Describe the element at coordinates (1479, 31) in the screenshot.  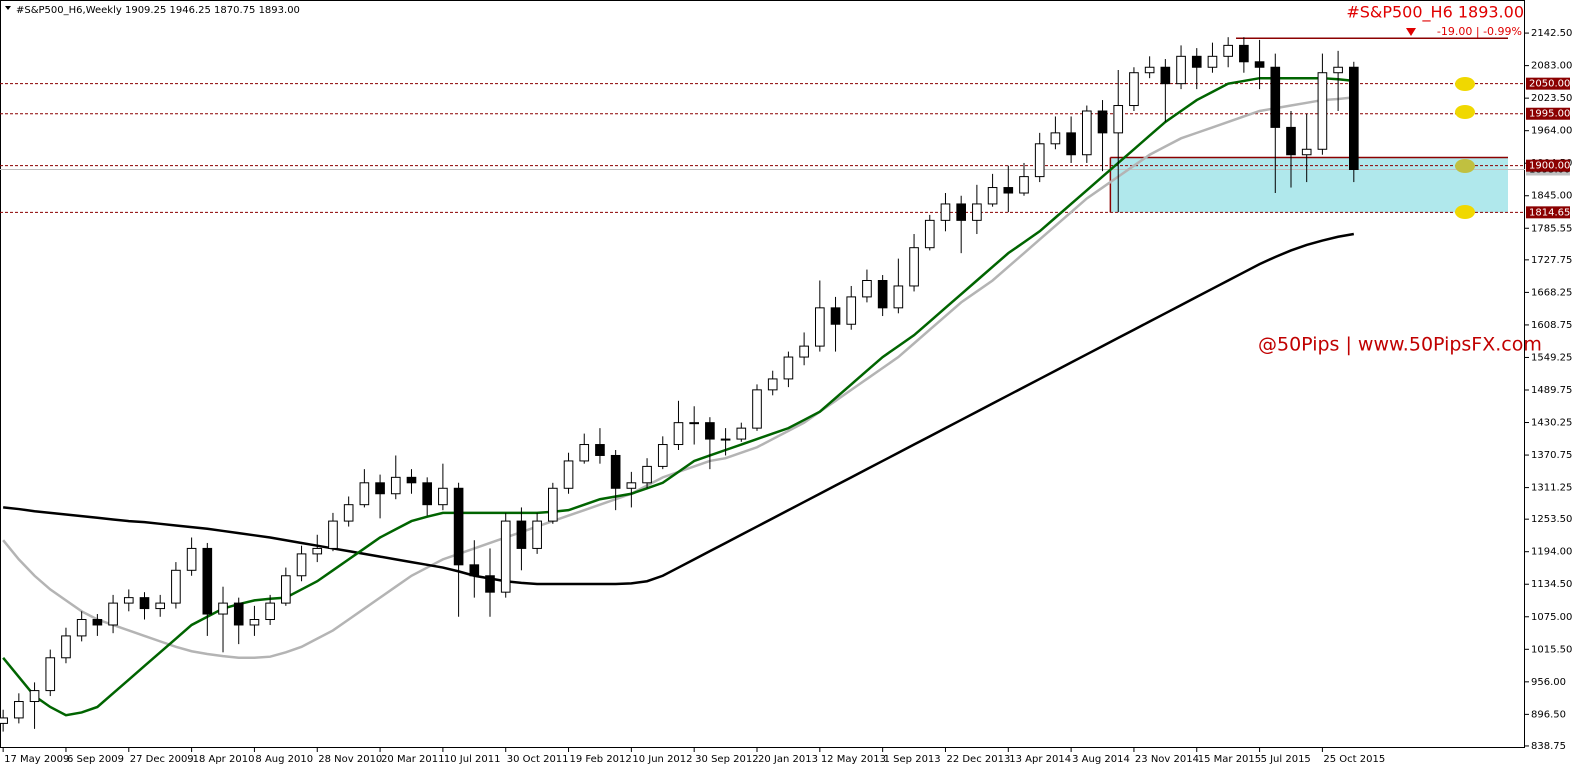
I see `change-text: -19.00 | -0.99%` at that location.